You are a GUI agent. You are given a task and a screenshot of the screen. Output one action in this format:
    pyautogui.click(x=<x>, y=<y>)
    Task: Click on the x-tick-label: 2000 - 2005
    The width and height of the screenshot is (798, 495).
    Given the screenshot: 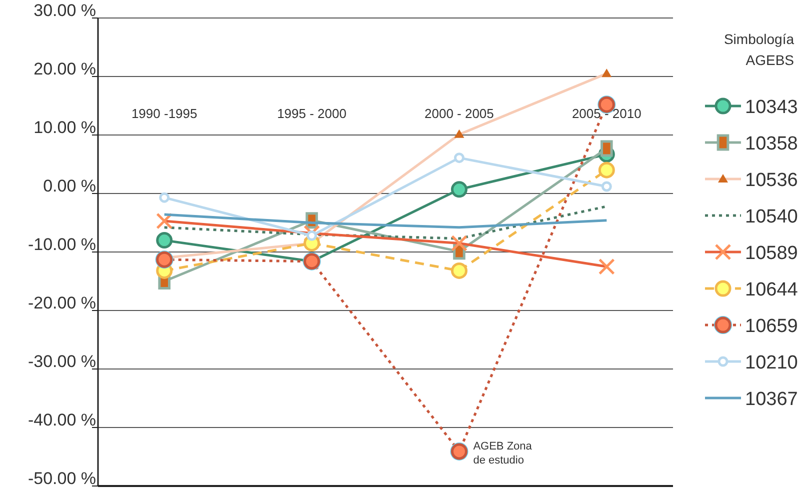 What is the action you would take?
    pyautogui.click(x=459, y=113)
    